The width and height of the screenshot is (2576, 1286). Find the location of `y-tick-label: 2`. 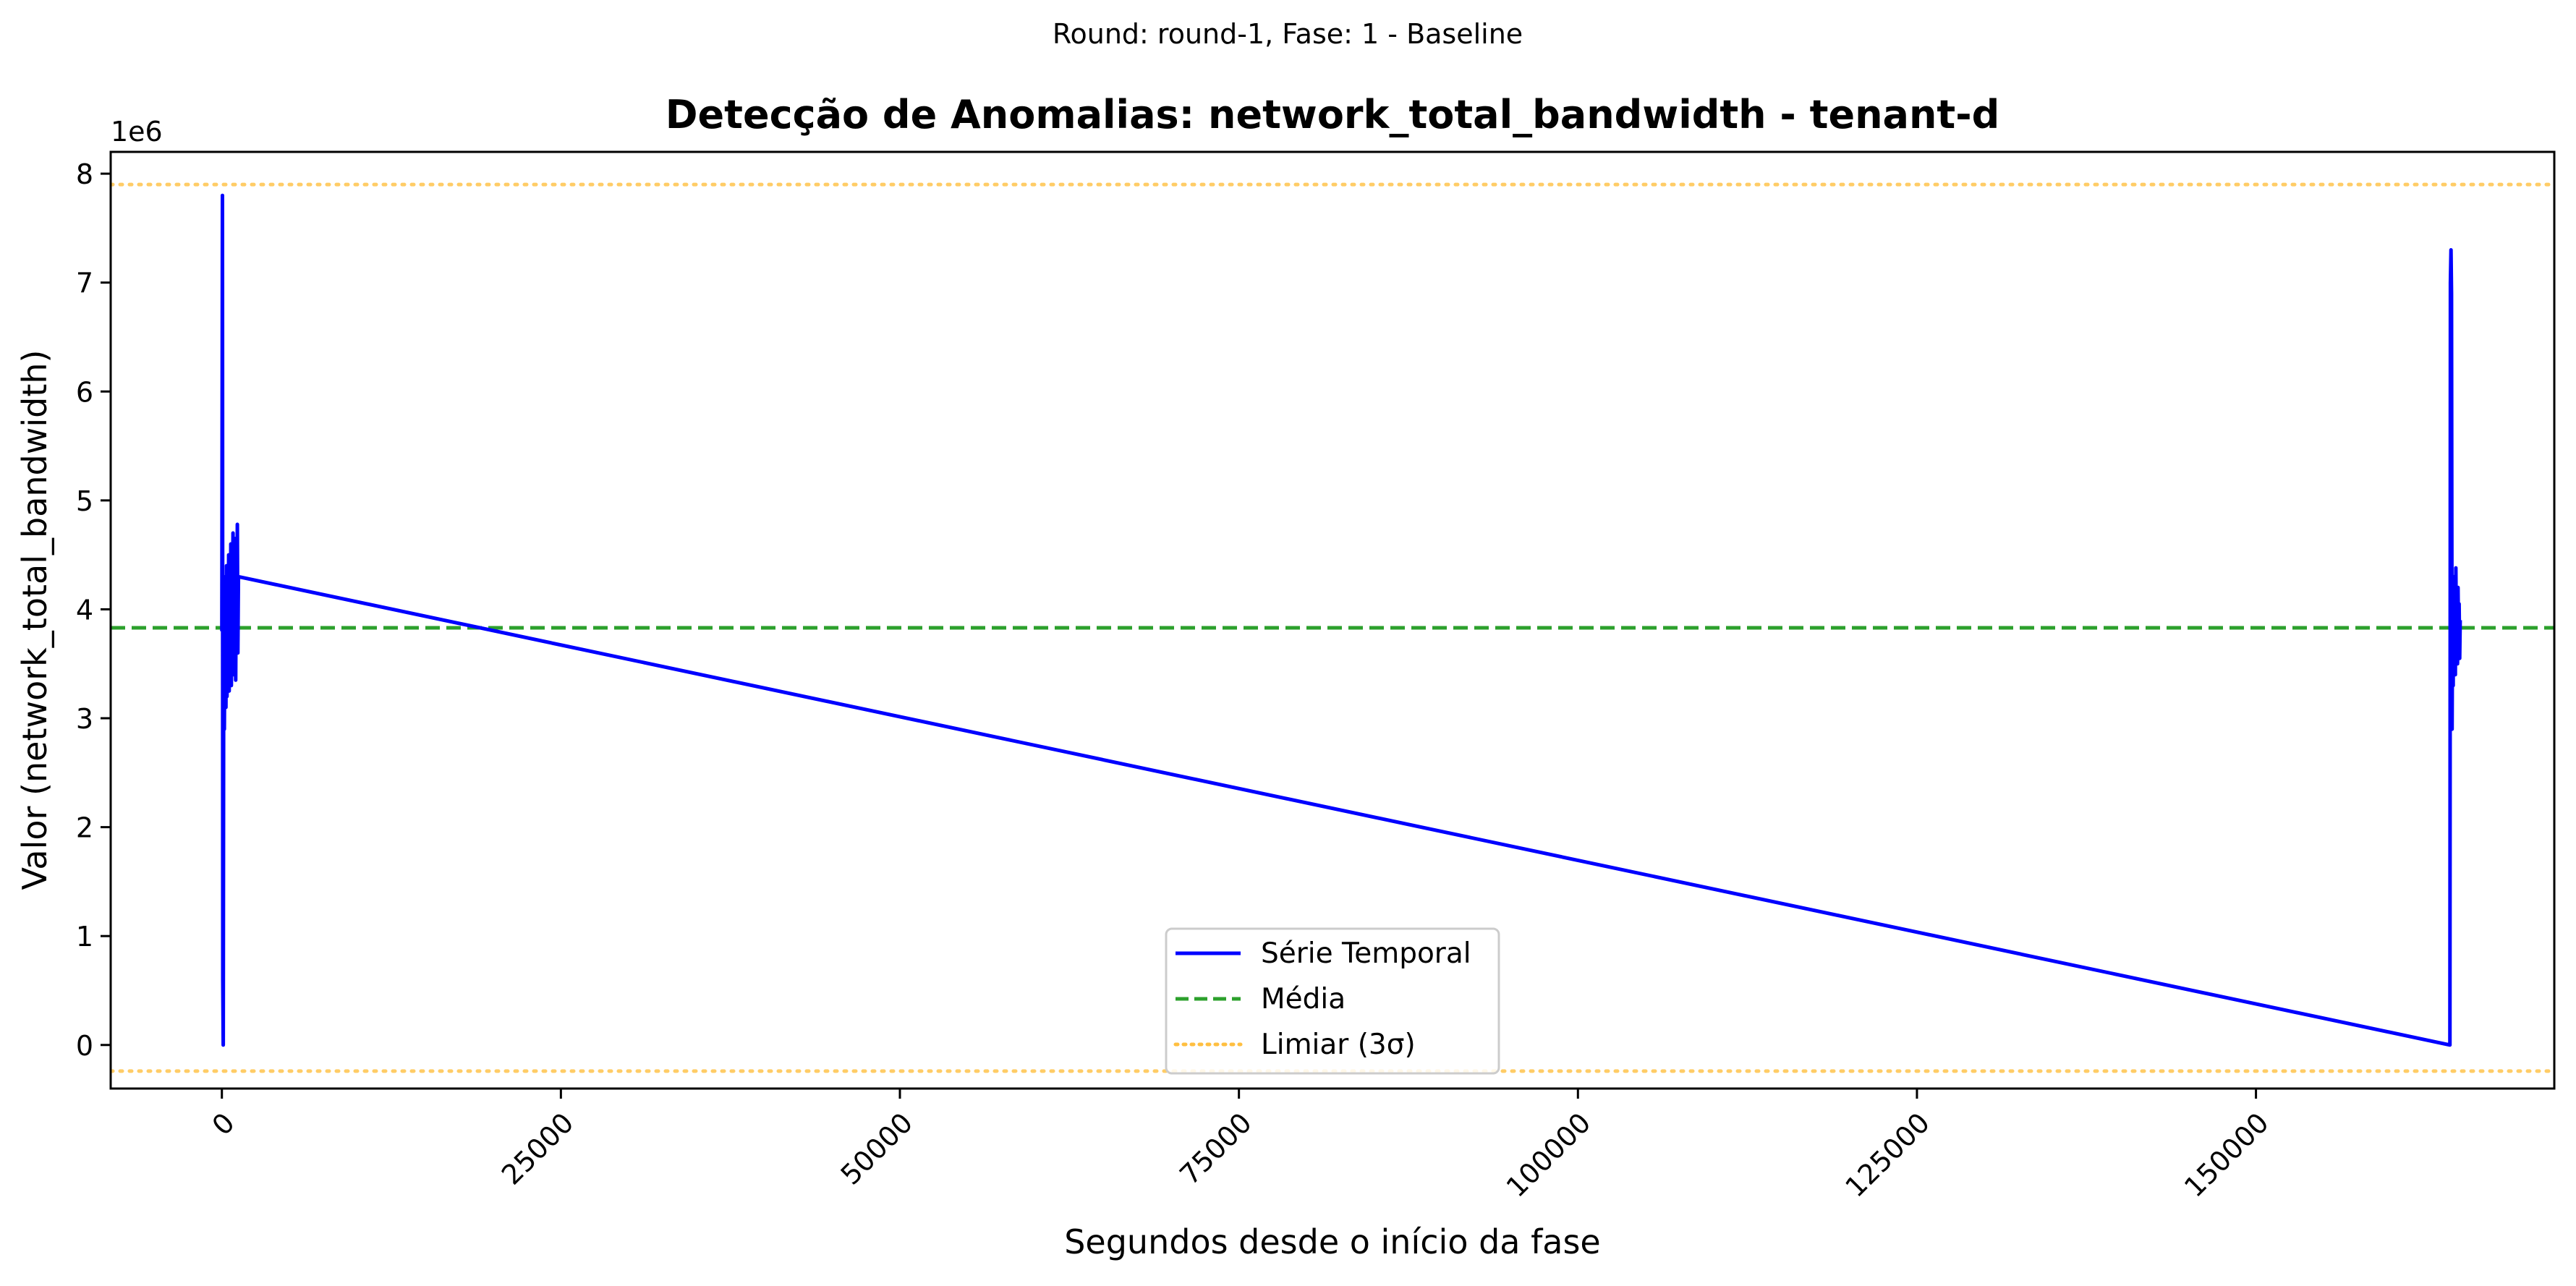

y-tick-label: 2 is located at coordinates (84, 828).